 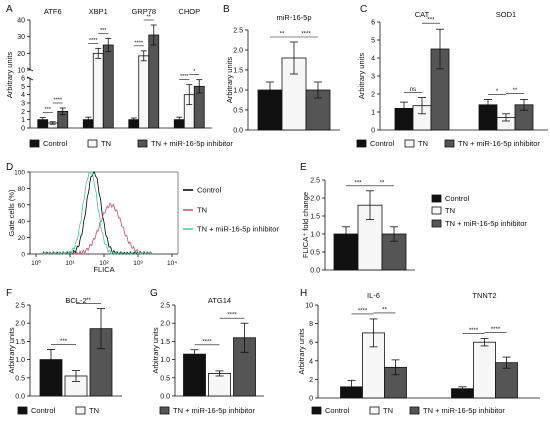 What do you see at coordinates (373, 113) in the screenshot?
I see `y-tick-label: 1` at bounding box center [373, 113].